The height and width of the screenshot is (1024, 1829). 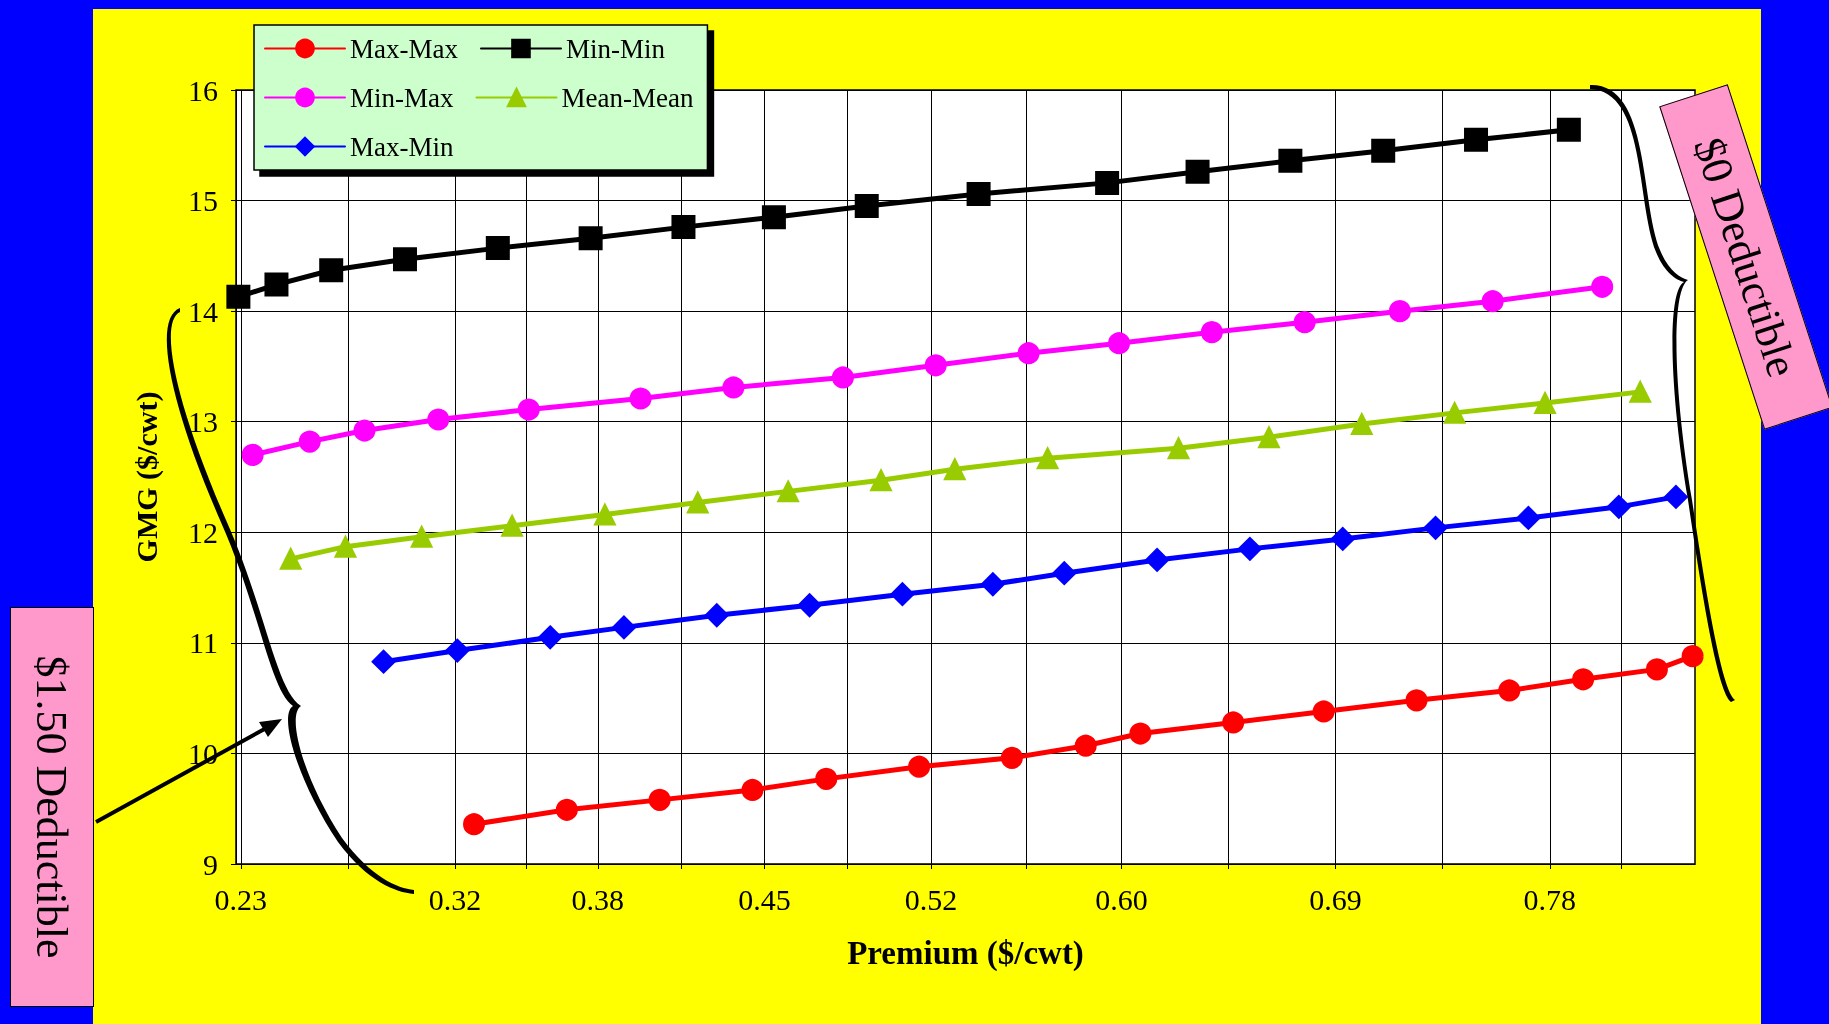 What do you see at coordinates (598, 899) in the screenshot?
I see `x-tick-label: 0.38` at bounding box center [598, 899].